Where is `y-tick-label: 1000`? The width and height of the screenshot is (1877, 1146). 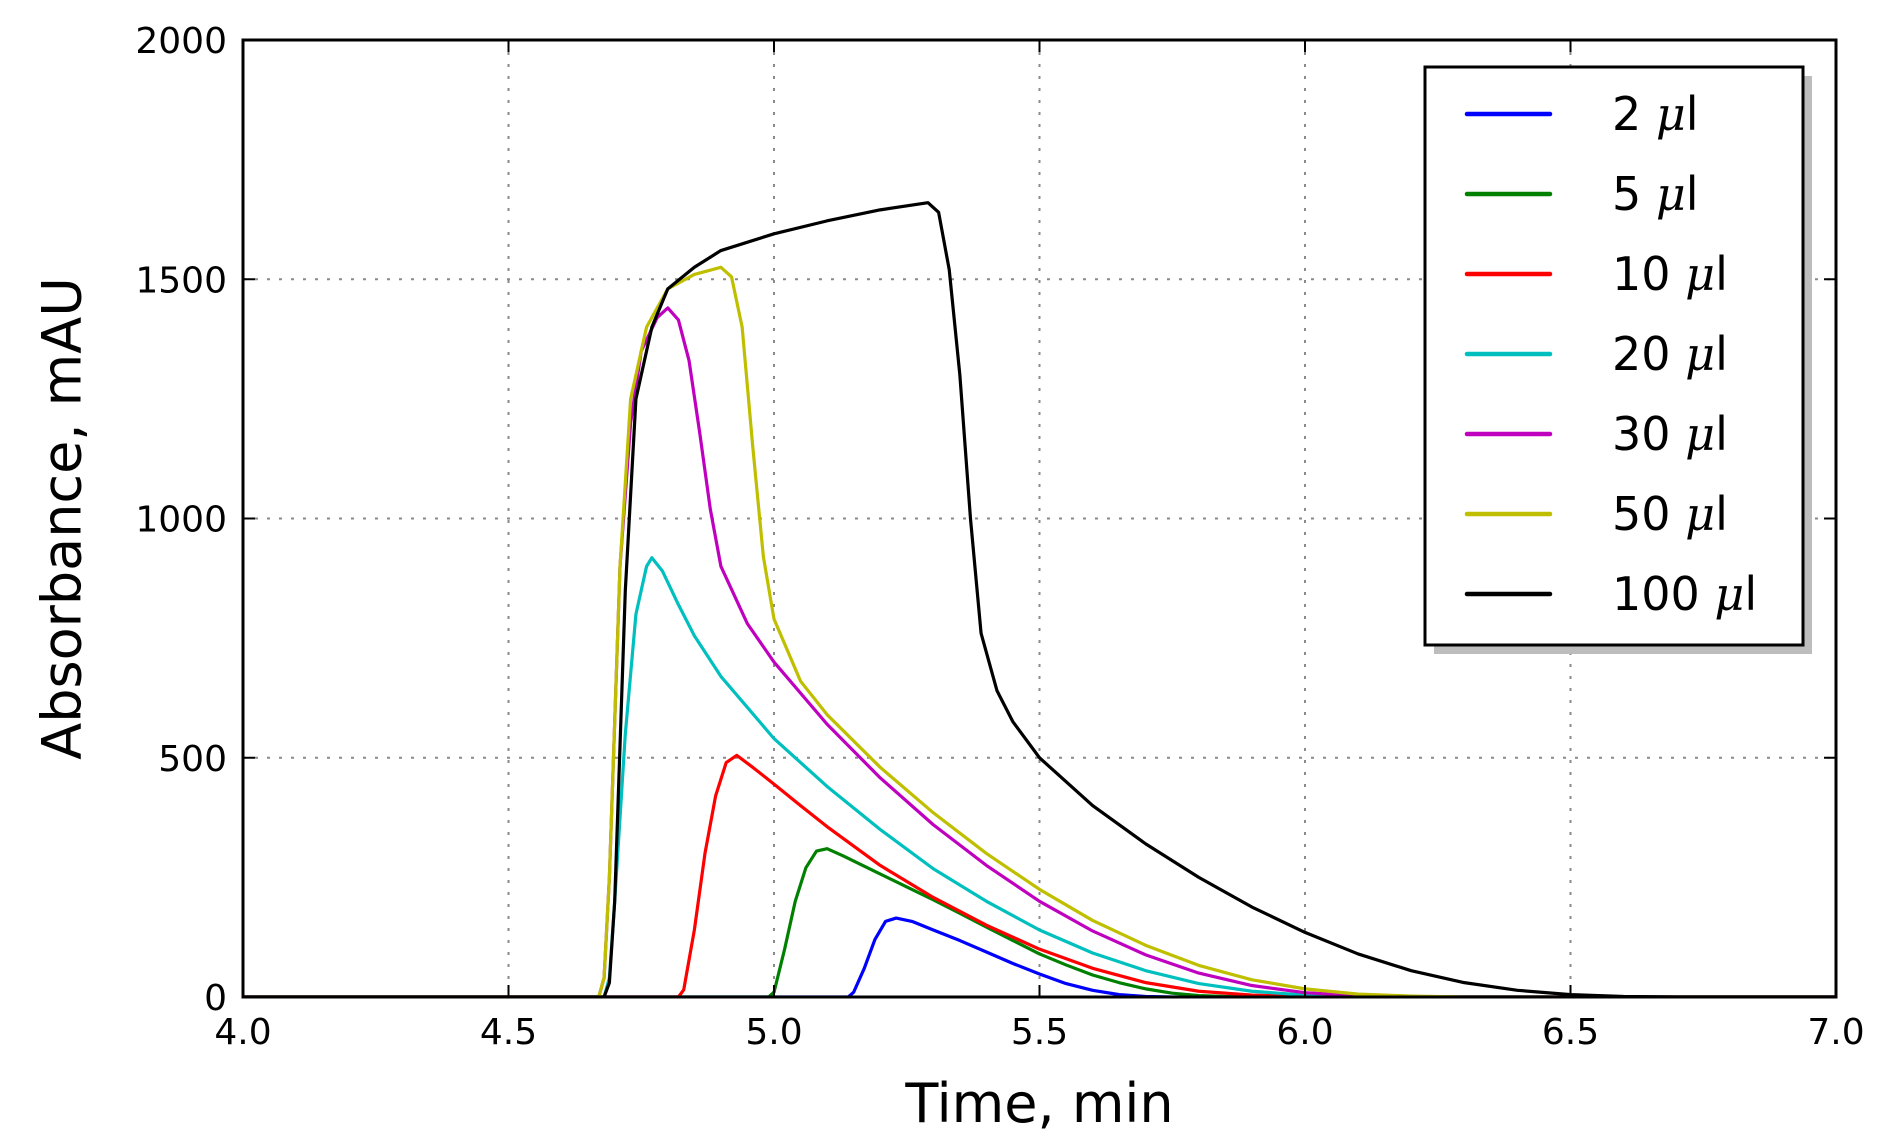 y-tick-label: 1000 is located at coordinates (181, 520).